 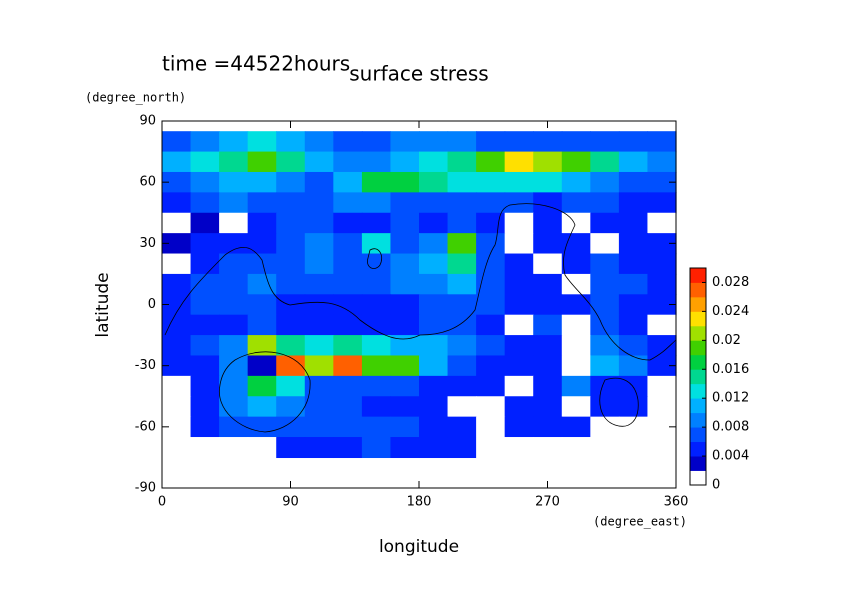 I want to click on chart-title: surface stress, so click(x=418, y=74).